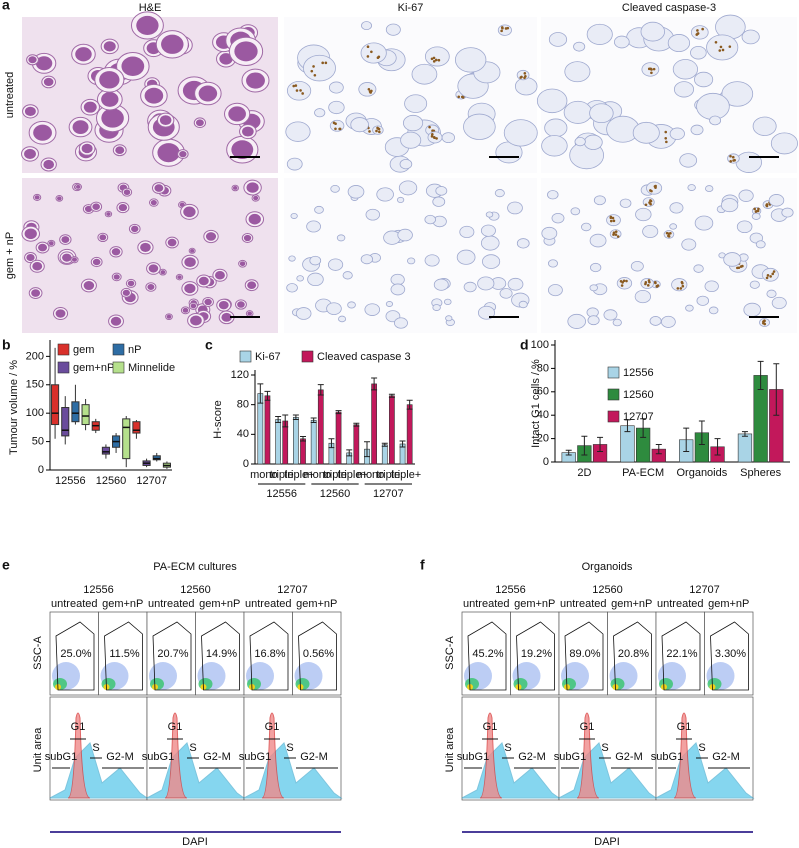 The width and height of the screenshot is (799, 848). I want to click on x-tick-label: mono, so click(317, 475).